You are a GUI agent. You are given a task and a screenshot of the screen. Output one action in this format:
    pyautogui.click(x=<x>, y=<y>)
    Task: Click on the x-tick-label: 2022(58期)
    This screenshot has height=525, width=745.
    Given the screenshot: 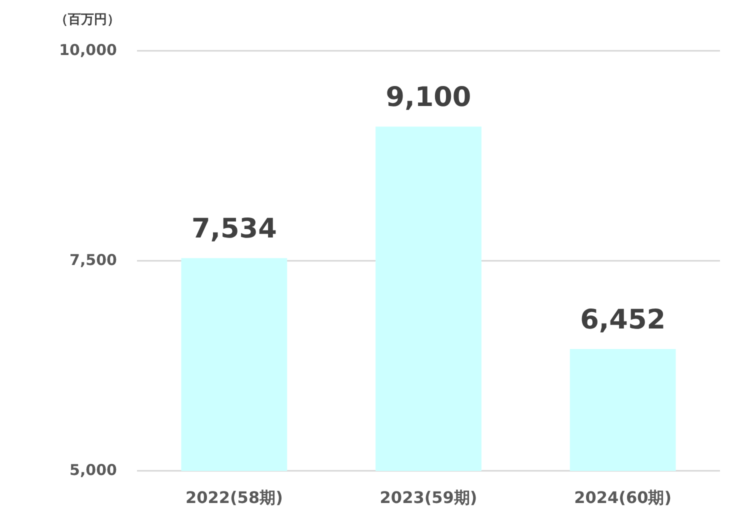 What is the action you would take?
    pyautogui.click(x=234, y=497)
    